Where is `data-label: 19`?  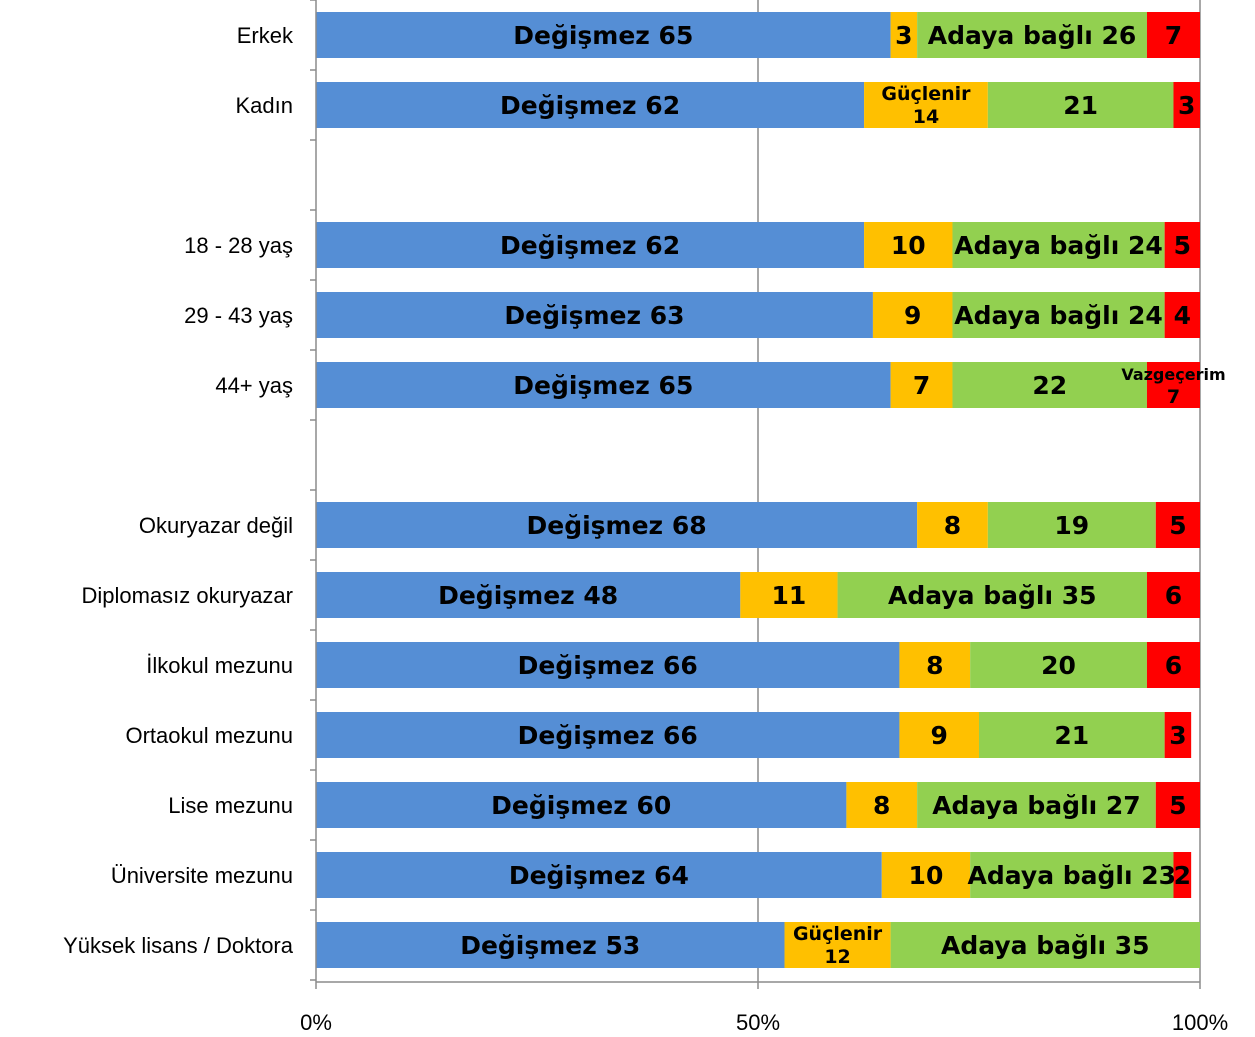
data-label: 19 is located at coordinates (1071, 525).